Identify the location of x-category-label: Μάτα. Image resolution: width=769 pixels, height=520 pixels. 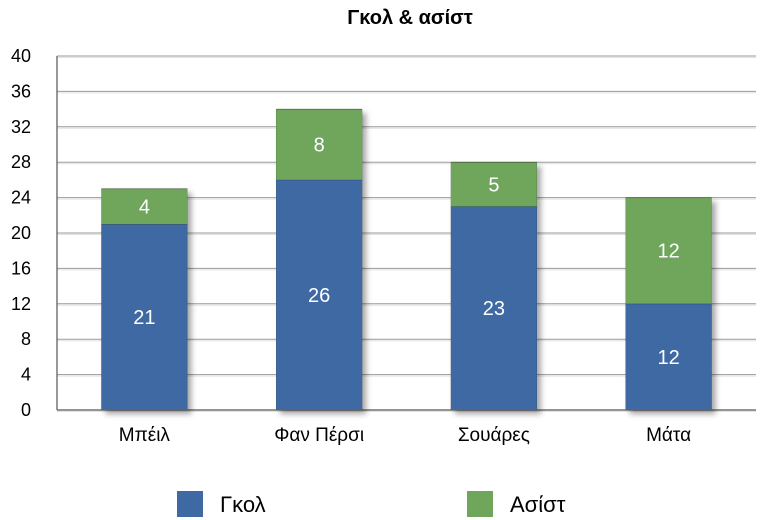
(668, 435).